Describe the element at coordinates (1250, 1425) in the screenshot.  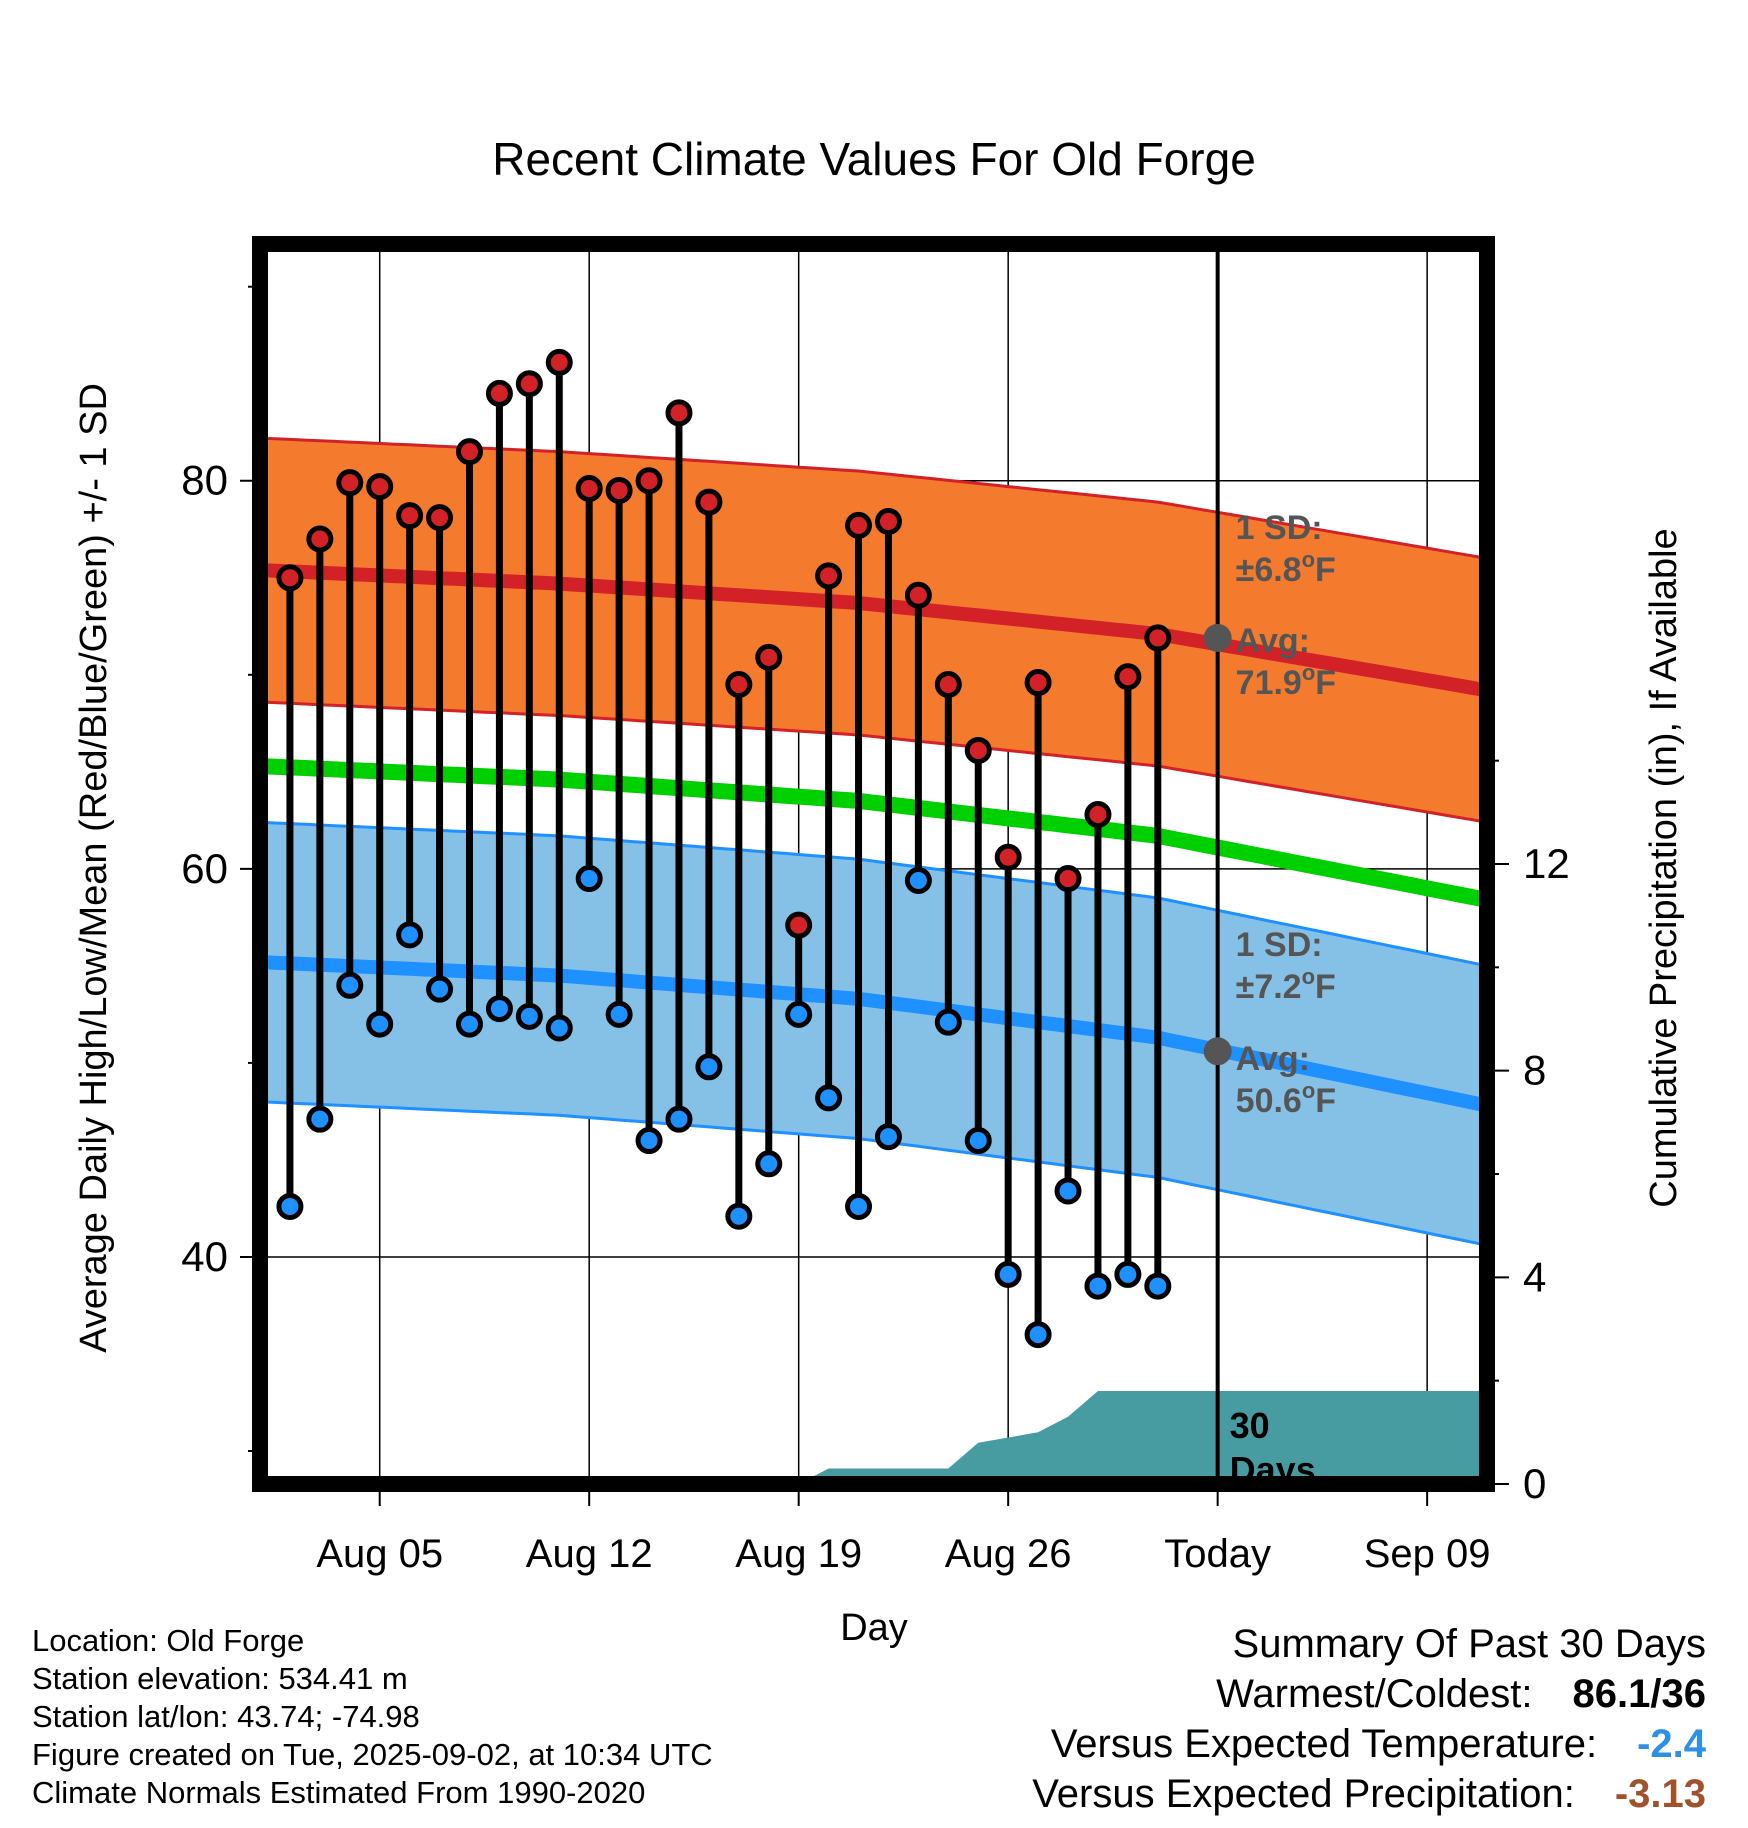
I see `today-days-number: 30` at that location.